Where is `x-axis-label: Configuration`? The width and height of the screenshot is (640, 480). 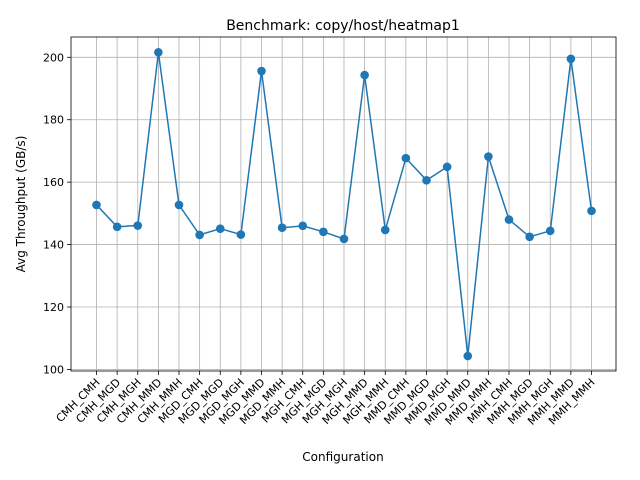 x-axis-label: Configuration is located at coordinates (342, 457).